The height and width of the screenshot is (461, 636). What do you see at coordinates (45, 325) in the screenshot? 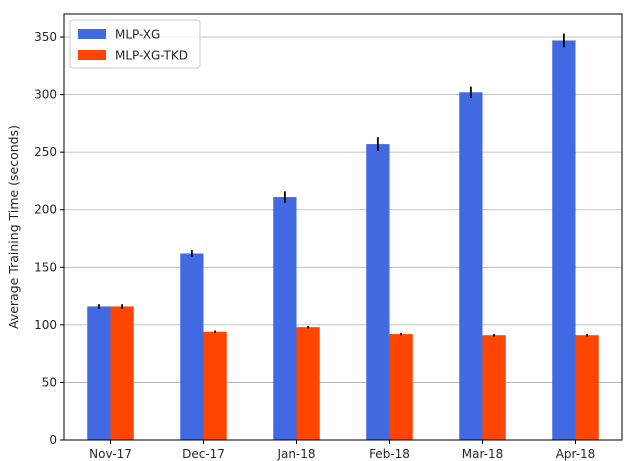
I see `y-tick-label: 100` at bounding box center [45, 325].